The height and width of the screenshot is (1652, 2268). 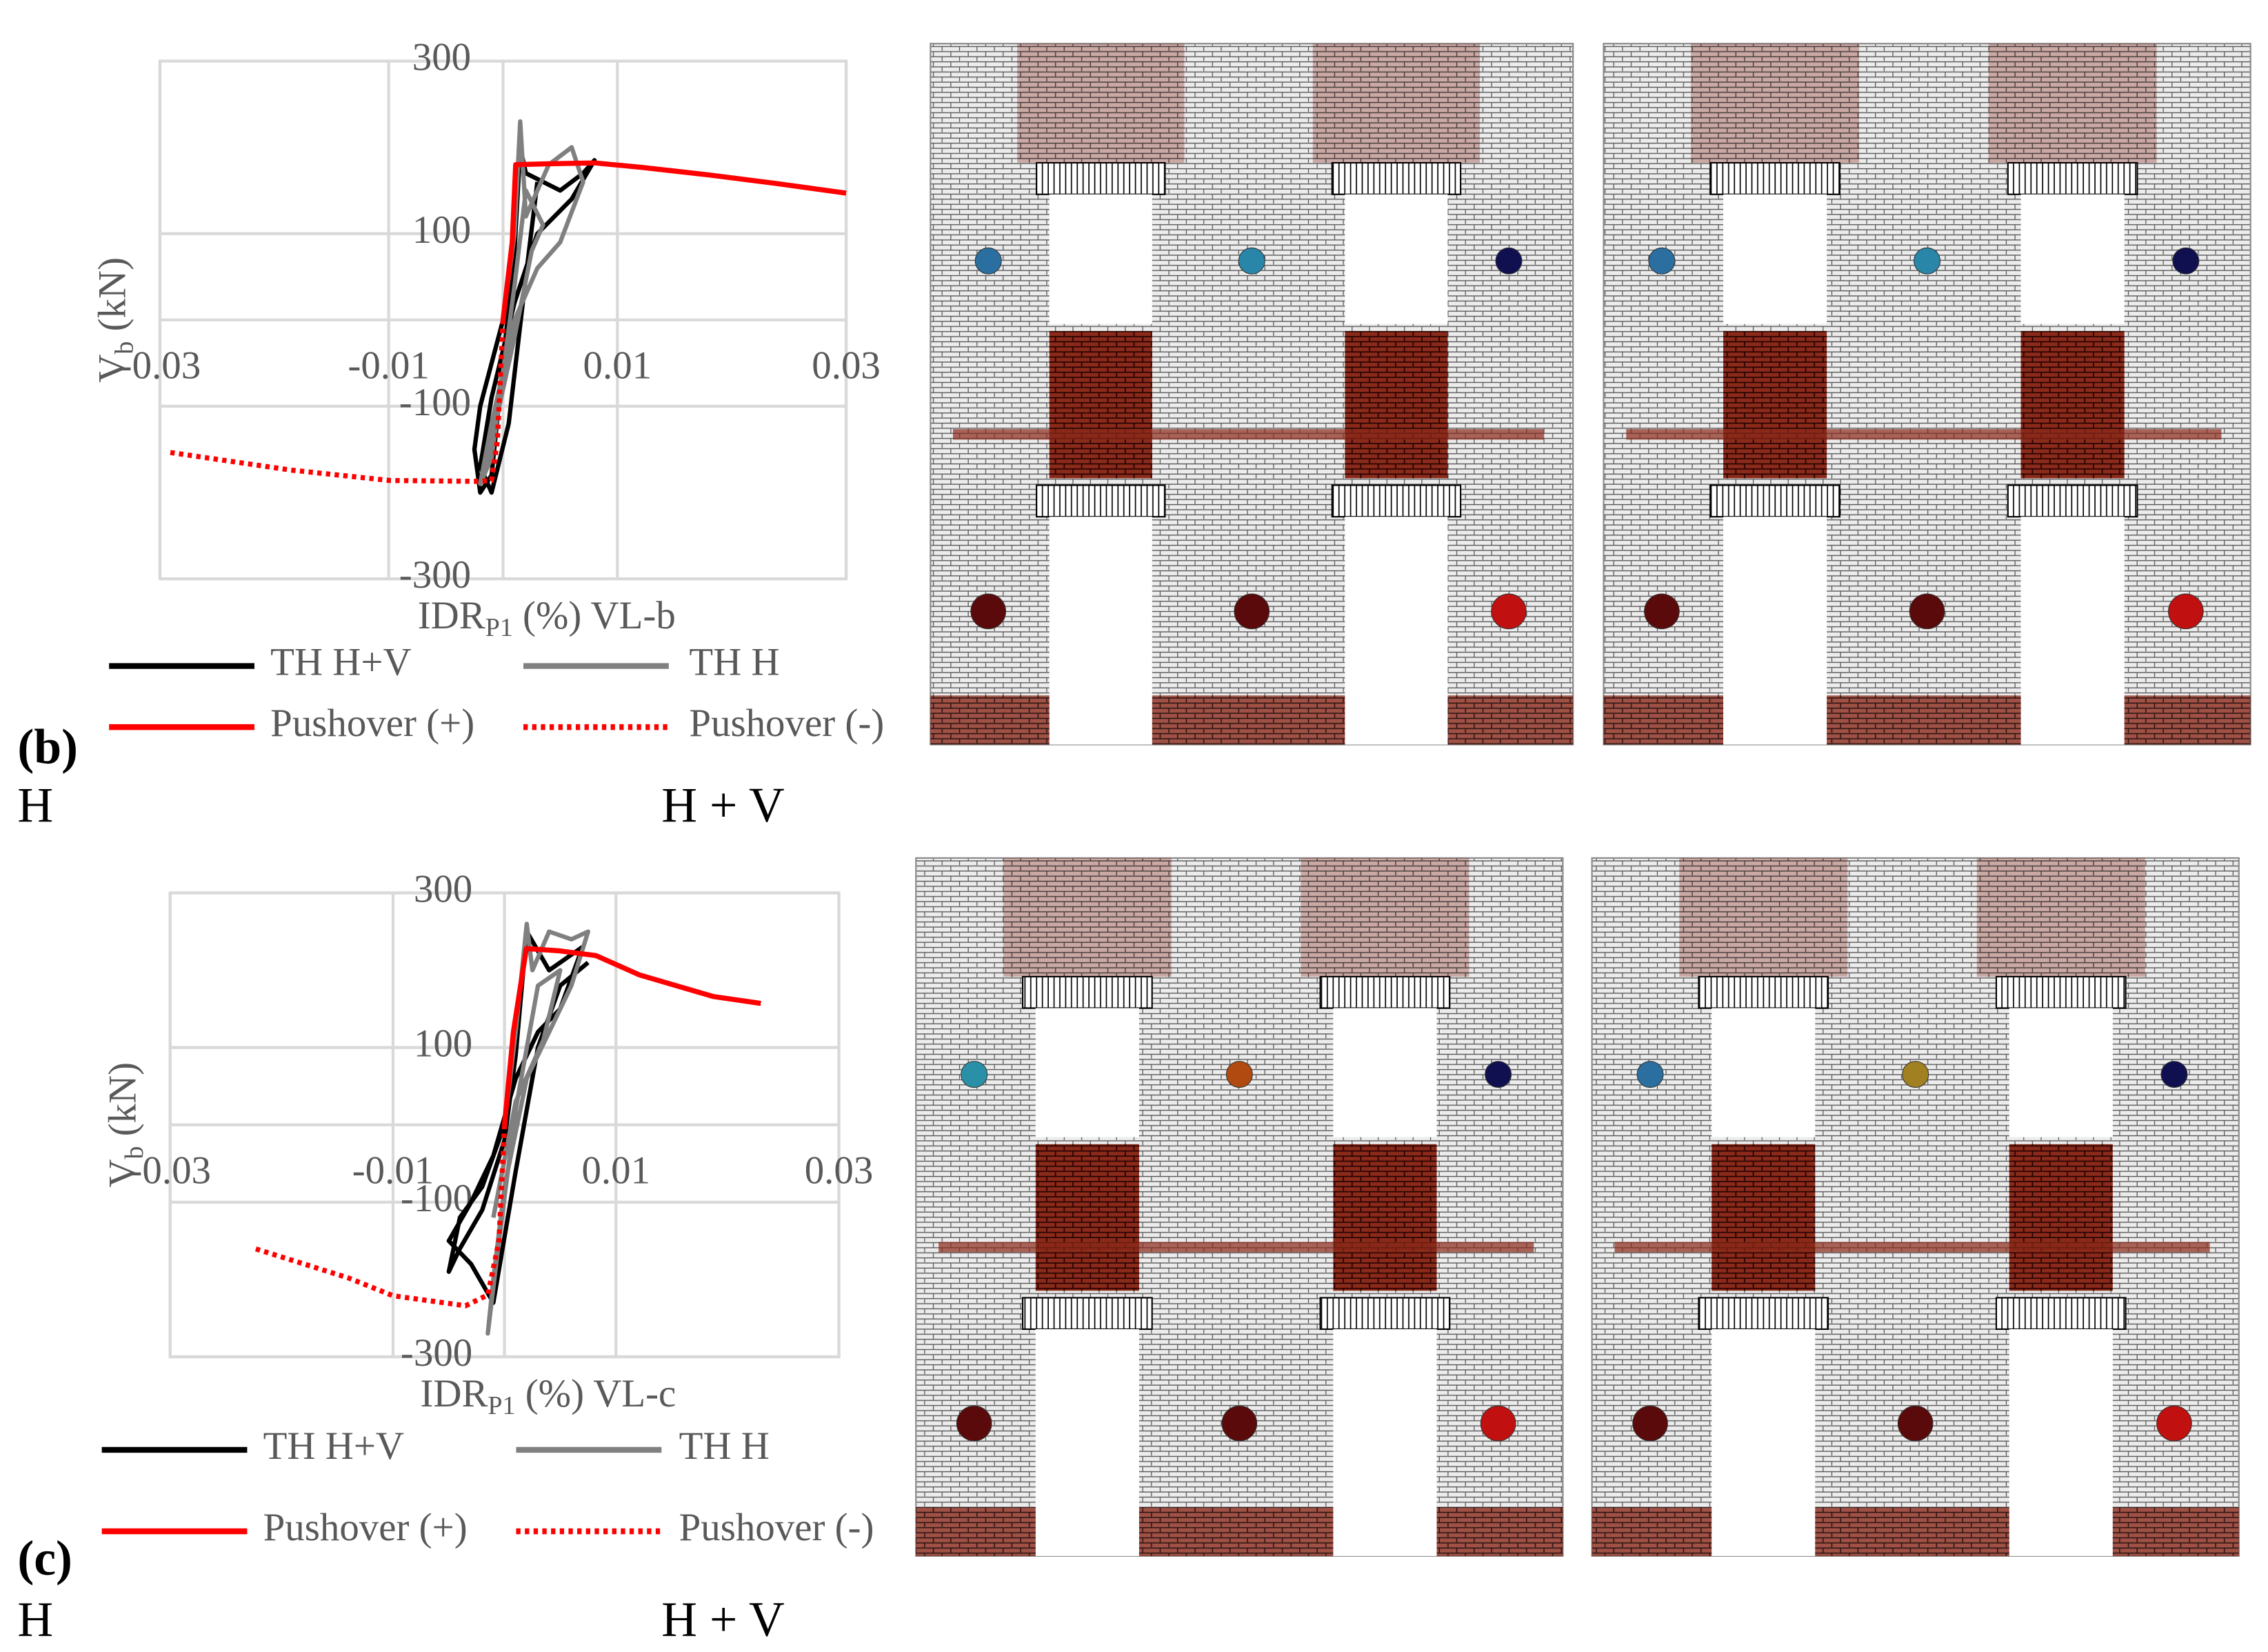 I want to click on legend-label: Pushover (+), so click(x=372, y=723).